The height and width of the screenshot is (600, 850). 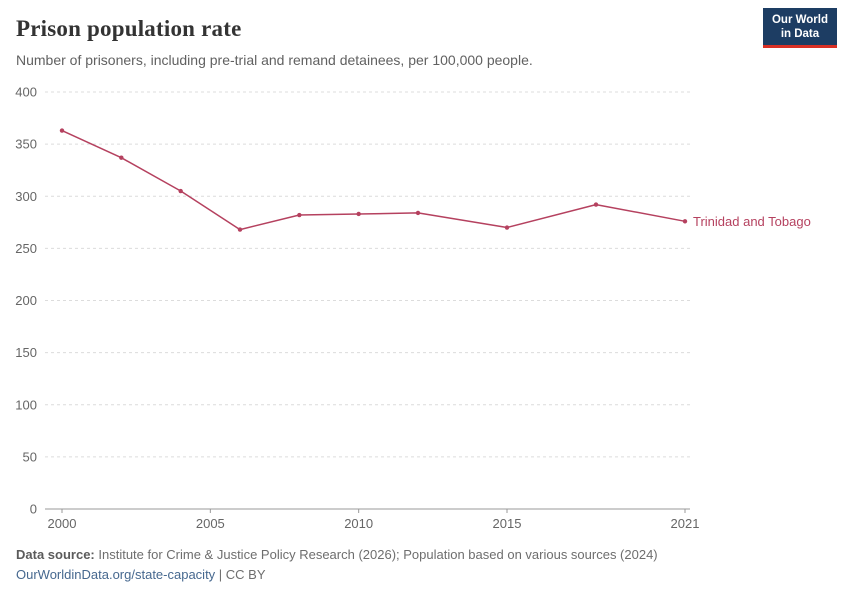 I want to click on x-tick-label: 2021, so click(x=685, y=523).